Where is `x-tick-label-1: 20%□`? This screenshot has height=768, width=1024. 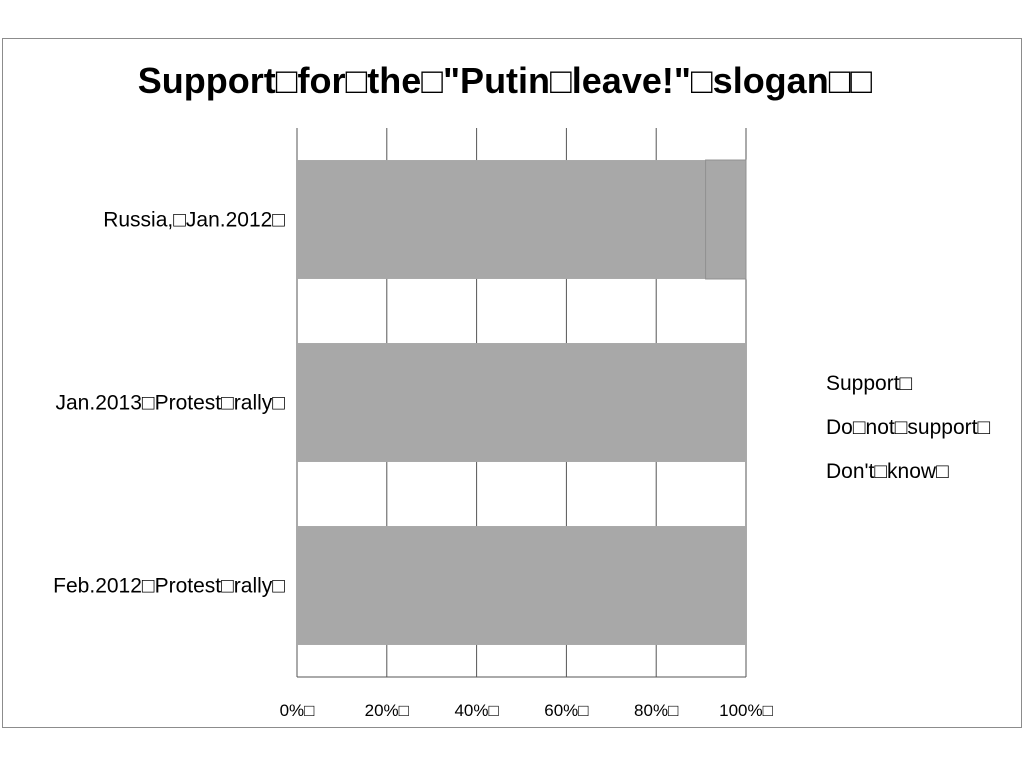
x-tick-label-1: 20%□ is located at coordinates (387, 710).